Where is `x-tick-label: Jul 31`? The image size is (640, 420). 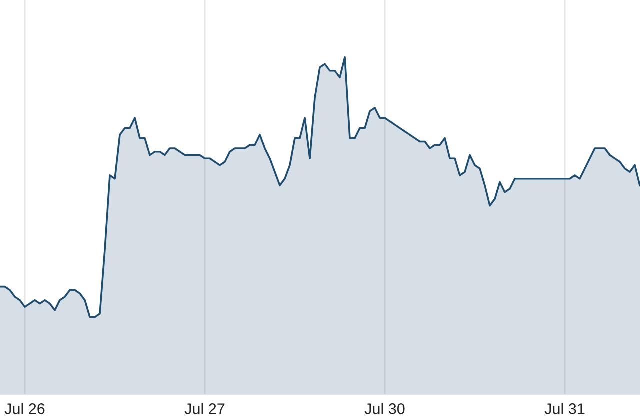 x-tick-label: Jul 31 is located at coordinates (564, 408).